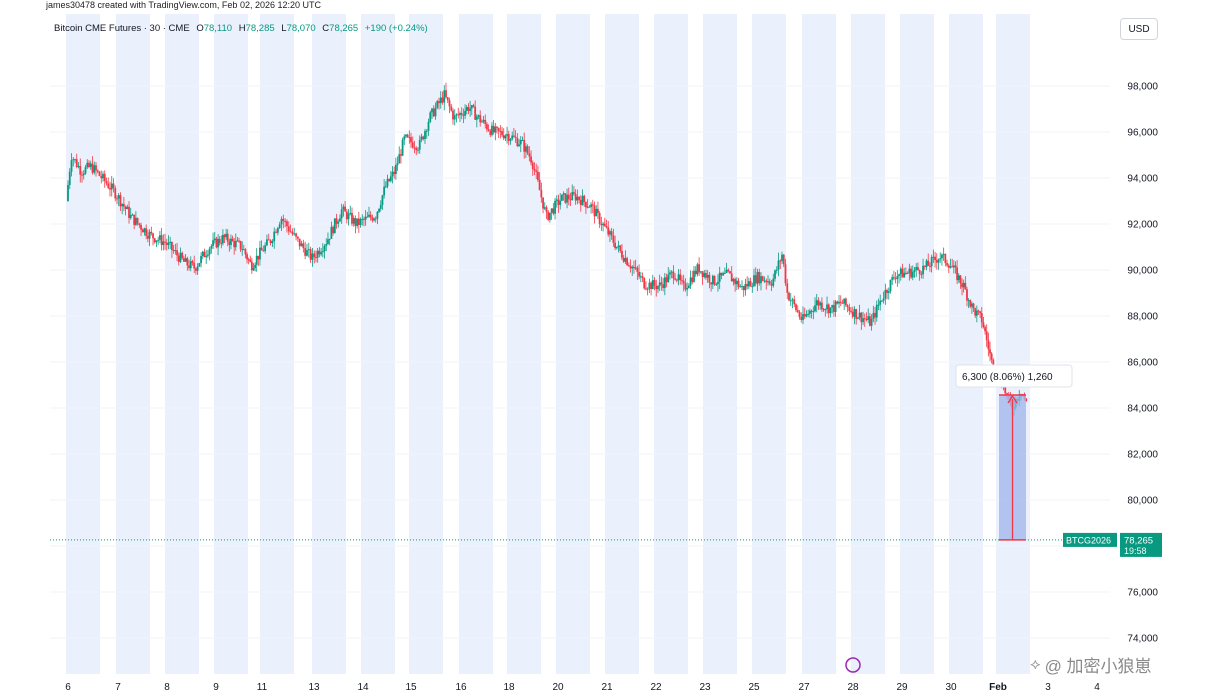 The width and height of the screenshot is (1220, 696). Describe the element at coordinates (804, 687) in the screenshot. I see `time-tick-label: 27` at that location.